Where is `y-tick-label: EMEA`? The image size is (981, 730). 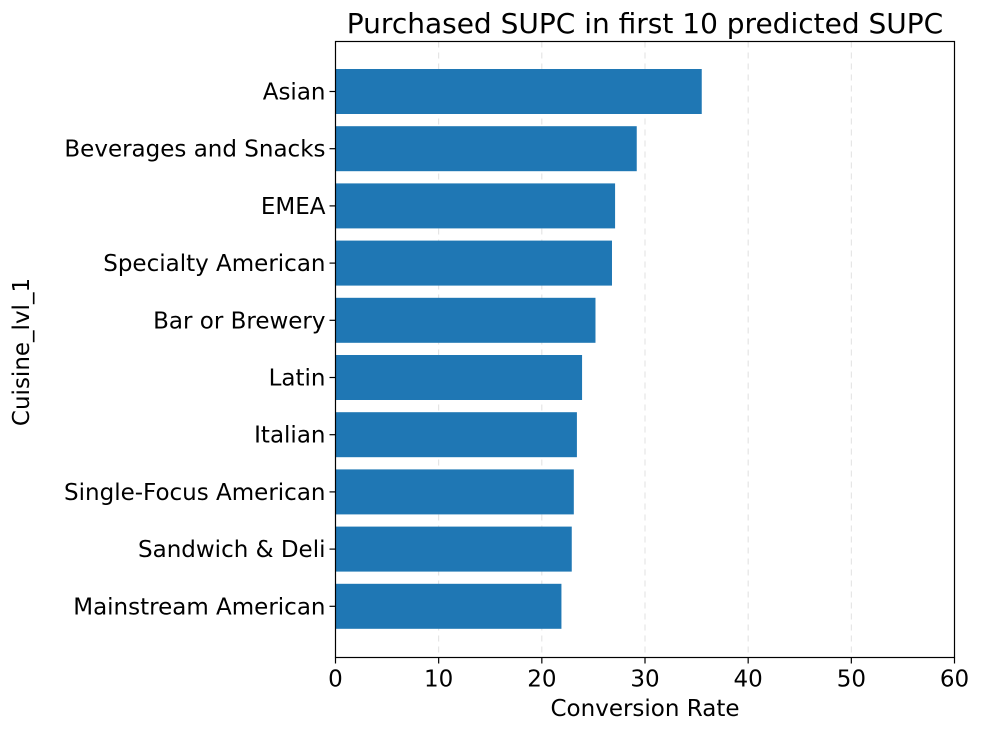 y-tick-label: EMEA is located at coordinates (293, 207).